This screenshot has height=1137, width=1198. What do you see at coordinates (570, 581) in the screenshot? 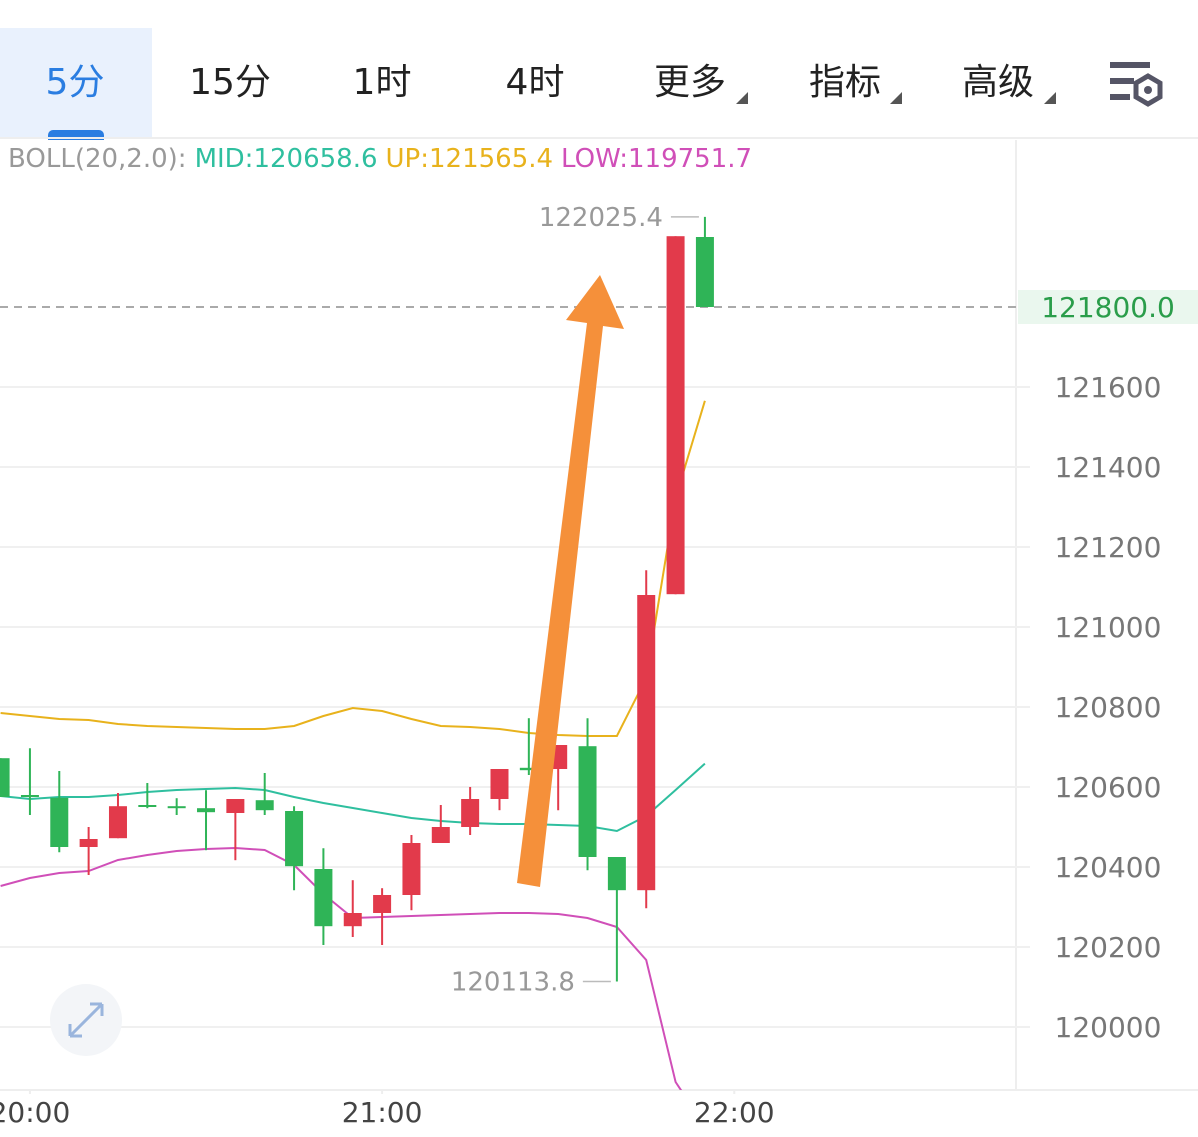
I see `trend-arrow` at bounding box center [570, 581].